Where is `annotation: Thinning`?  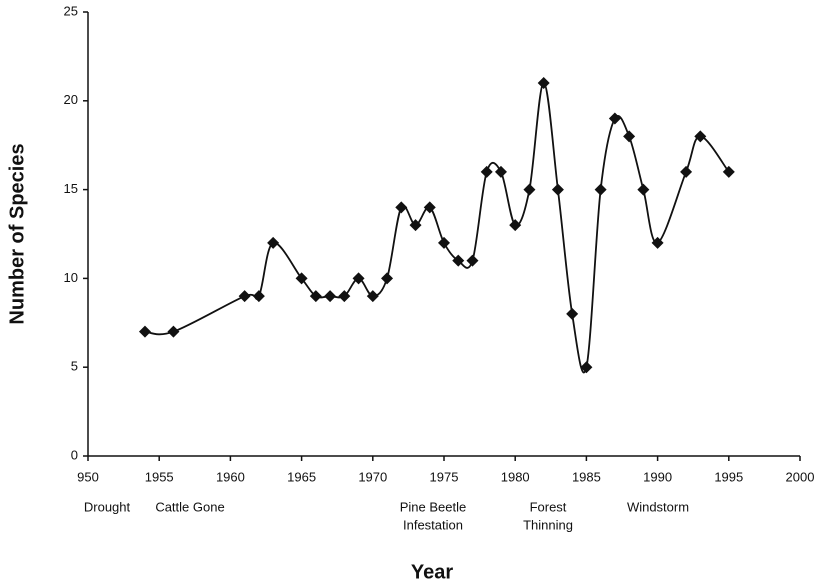
annotation: Thinning is located at coordinates (548, 524).